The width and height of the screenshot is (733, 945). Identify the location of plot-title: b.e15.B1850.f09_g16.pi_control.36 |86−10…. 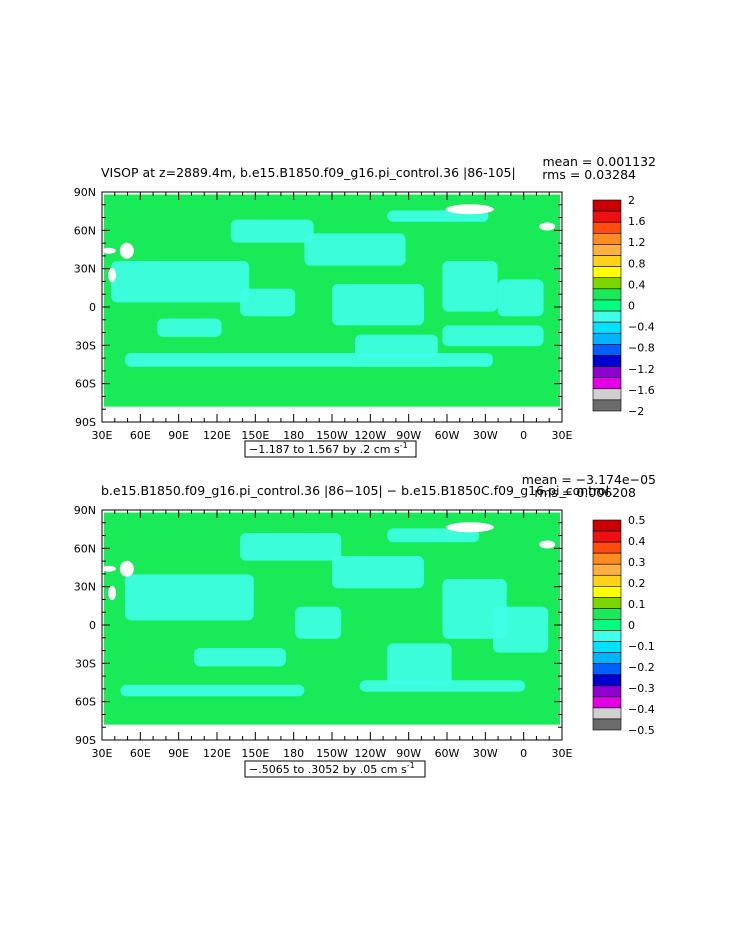
(357, 490).